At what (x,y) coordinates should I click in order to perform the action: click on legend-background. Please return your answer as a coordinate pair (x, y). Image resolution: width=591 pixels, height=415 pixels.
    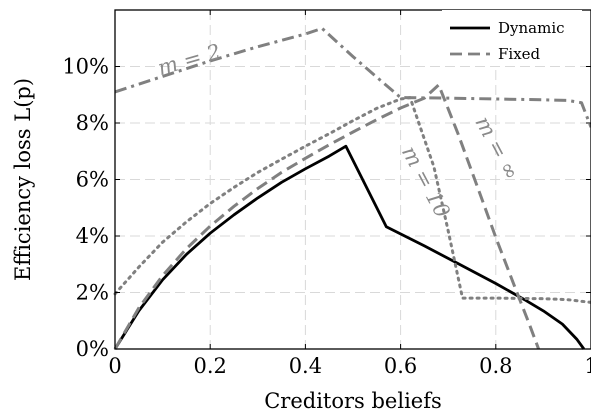
    Looking at the image, I should click on (512, 38).